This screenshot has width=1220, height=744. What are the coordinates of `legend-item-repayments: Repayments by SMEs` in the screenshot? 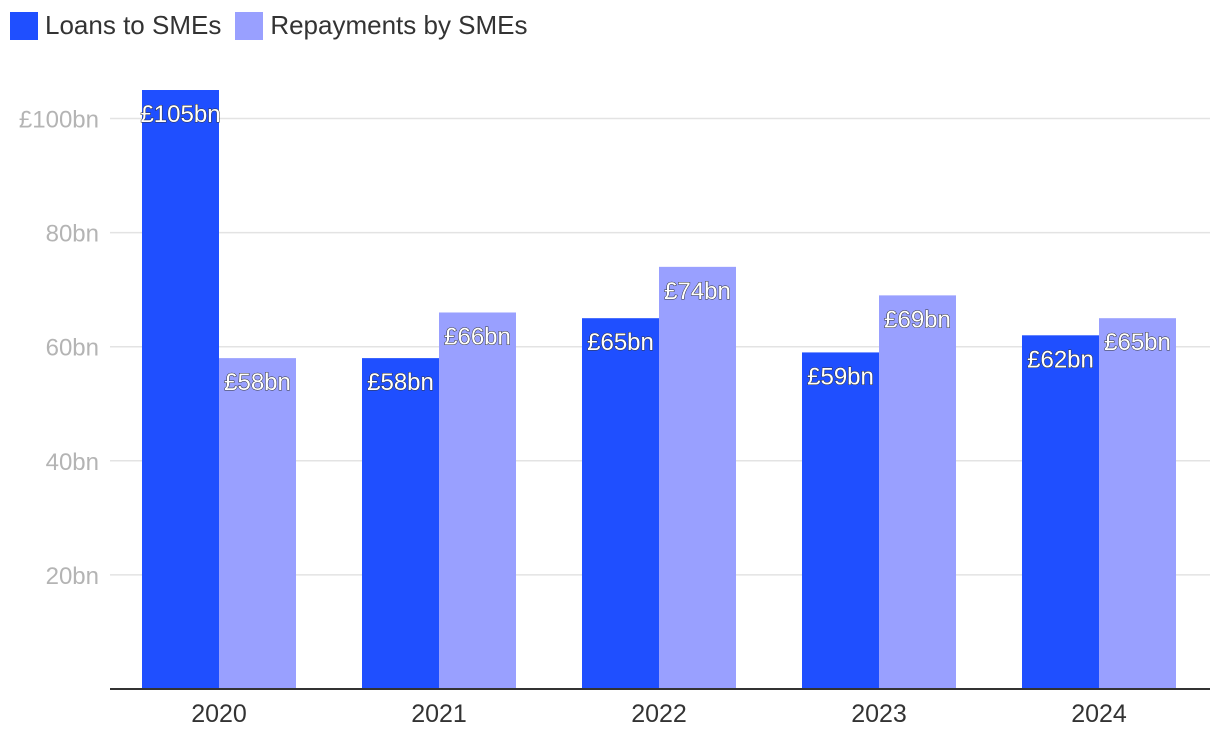 It's located at (381, 25).